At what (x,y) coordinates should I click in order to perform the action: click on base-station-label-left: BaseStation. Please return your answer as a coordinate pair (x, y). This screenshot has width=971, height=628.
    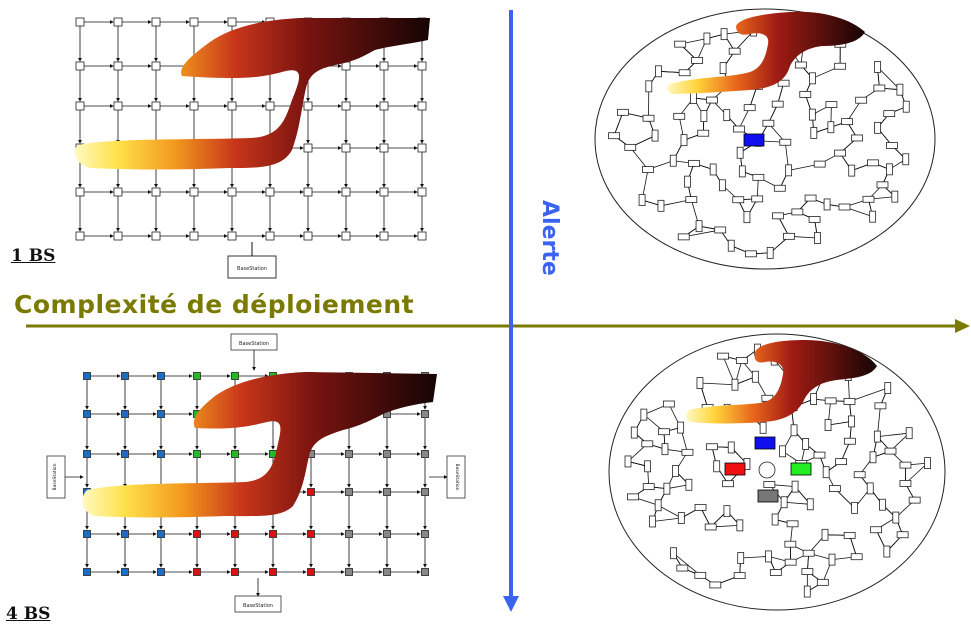
    Looking at the image, I should click on (55, 476).